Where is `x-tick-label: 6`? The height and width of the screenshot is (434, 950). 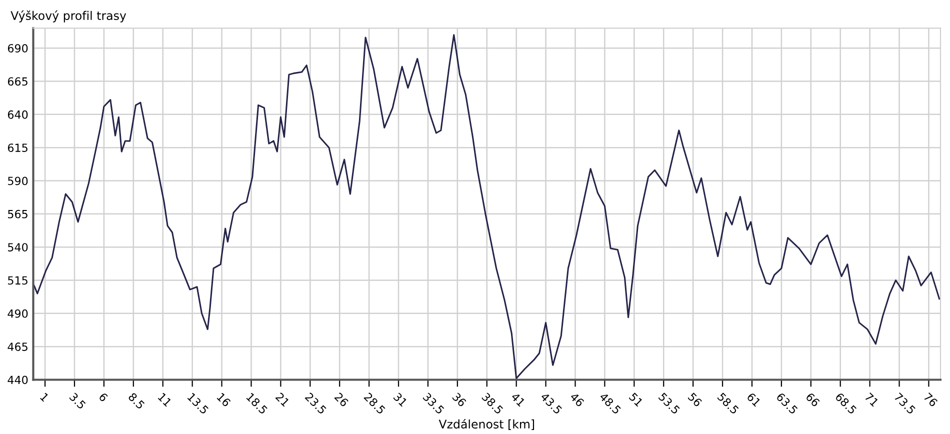 x-tick-label: 6 is located at coordinates (103, 397).